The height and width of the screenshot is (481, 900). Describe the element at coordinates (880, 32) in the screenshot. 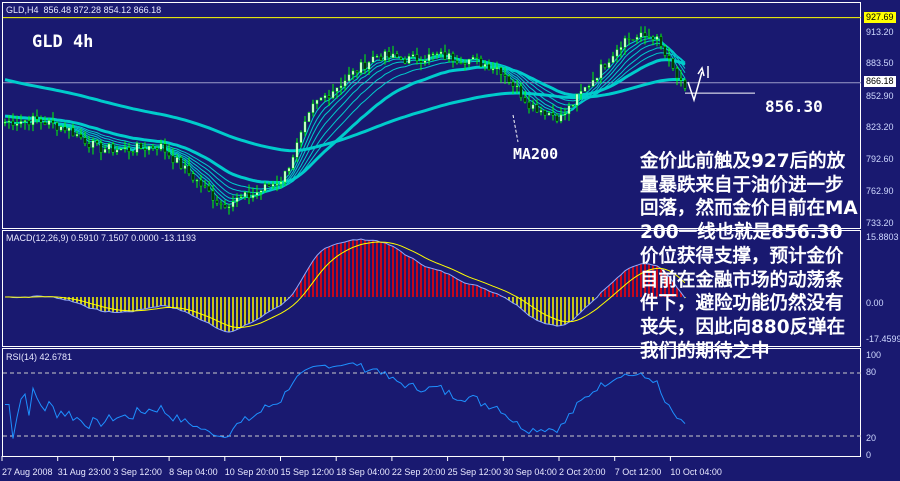

I see `price-axis-label: 913.20` at that location.